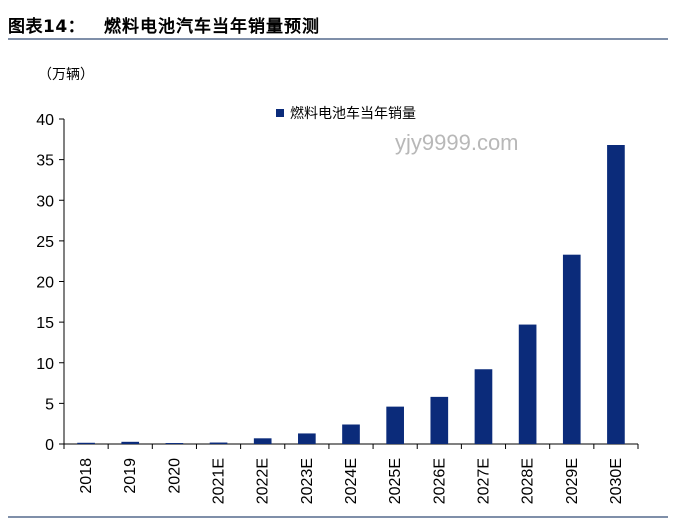 The image size is (682, 530). I want to click on y-tick-label: 5, so click(49, 404).